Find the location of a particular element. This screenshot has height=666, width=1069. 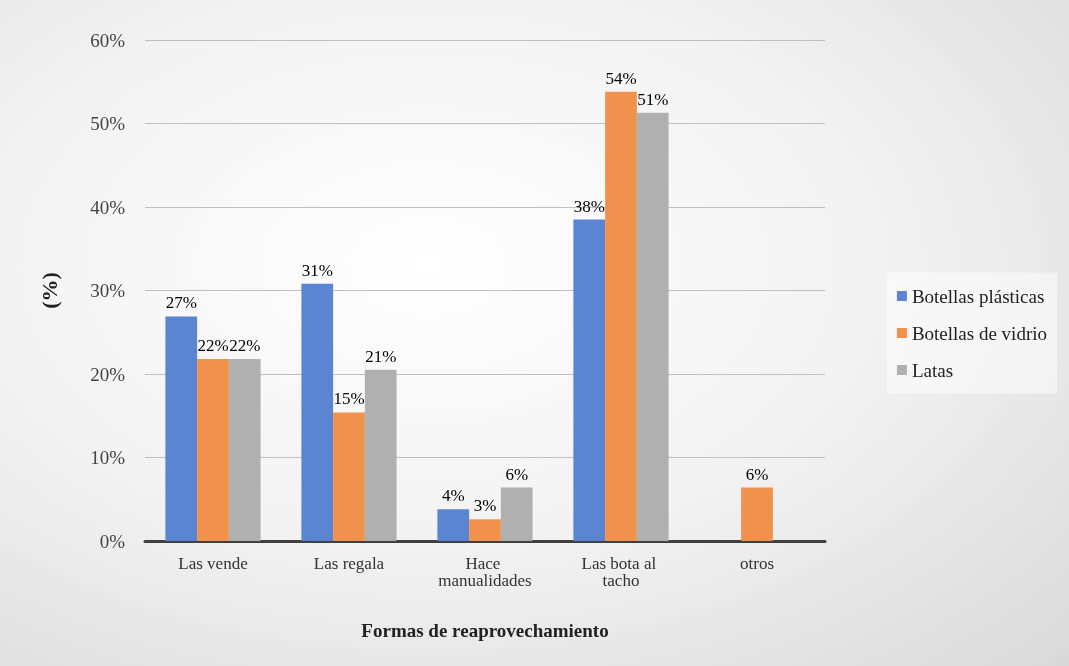

y-tick-label: 0% is located at coordinates (112, 541).